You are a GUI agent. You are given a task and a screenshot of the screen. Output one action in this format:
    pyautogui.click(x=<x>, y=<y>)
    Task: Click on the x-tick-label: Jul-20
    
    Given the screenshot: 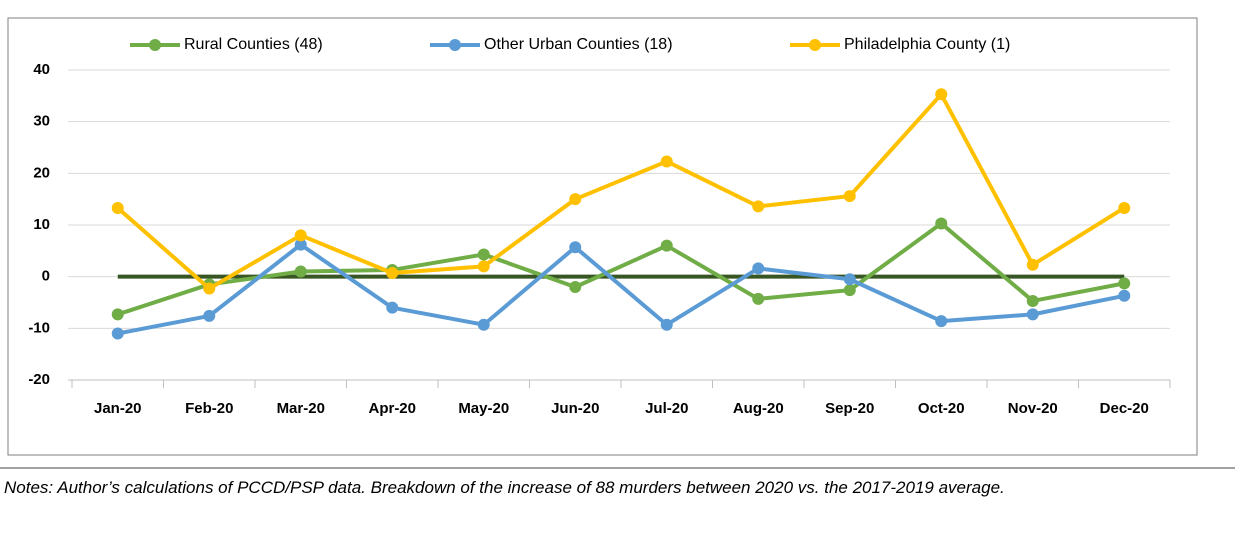 What is the action you would take?
    pyautogui.click(x=666, y=408)
    